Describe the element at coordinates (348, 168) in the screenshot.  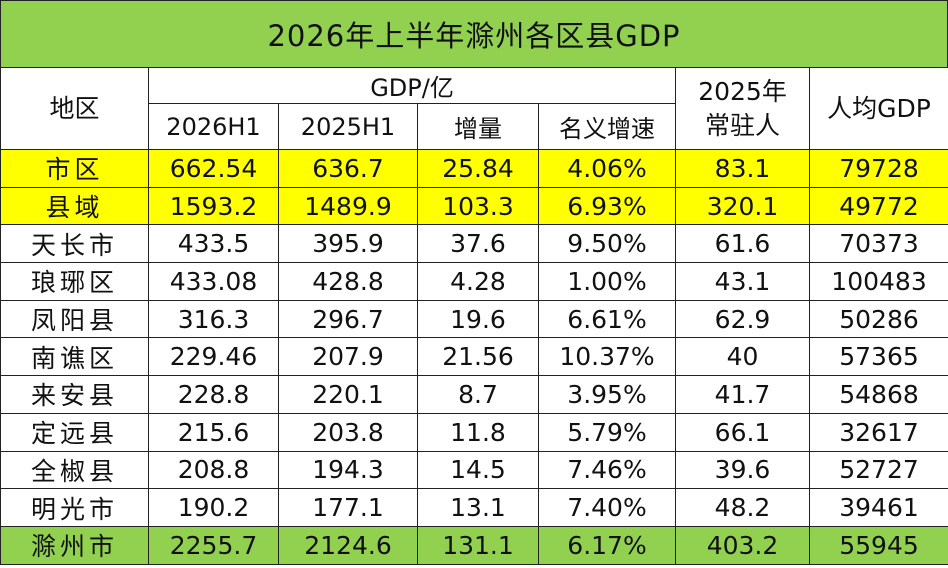
I see `cell-gdp-2025h1: 636.7` at that location.